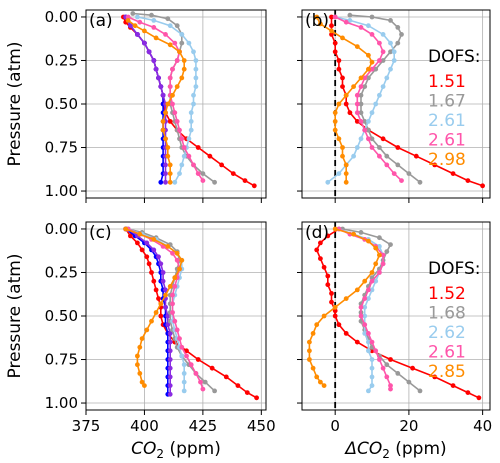 This screenshot has width=500, height=463. I want to click on dofs-value: 1.52, so click(447, 294).